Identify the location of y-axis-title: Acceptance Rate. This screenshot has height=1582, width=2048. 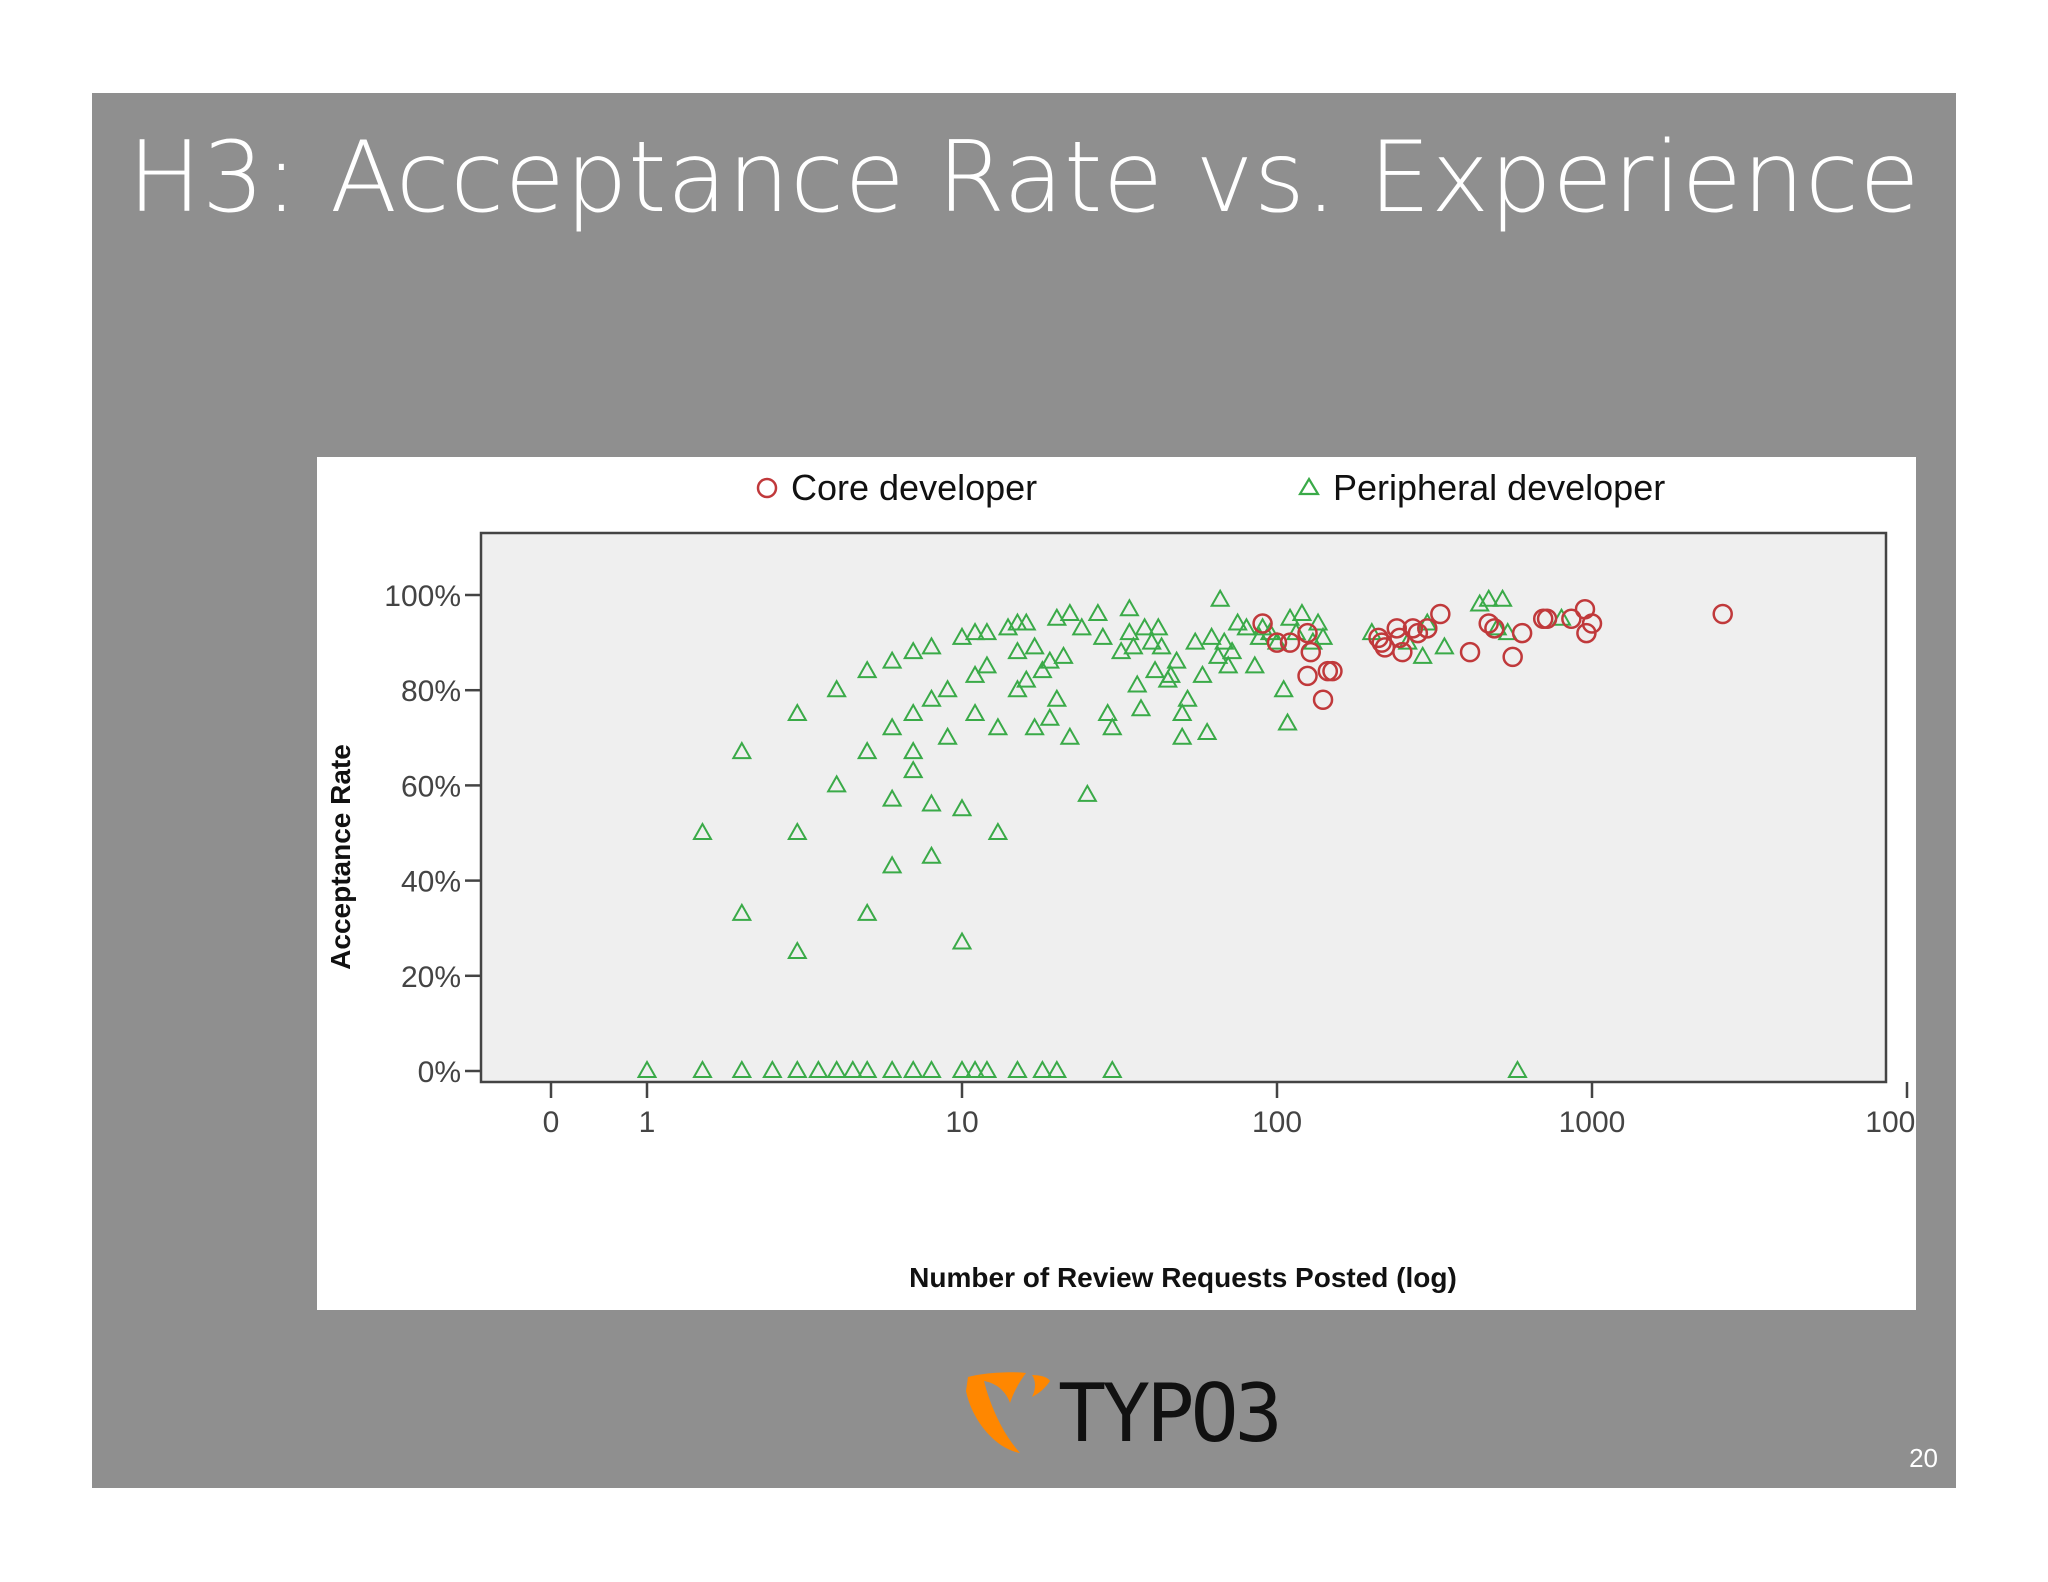
(340, 857).